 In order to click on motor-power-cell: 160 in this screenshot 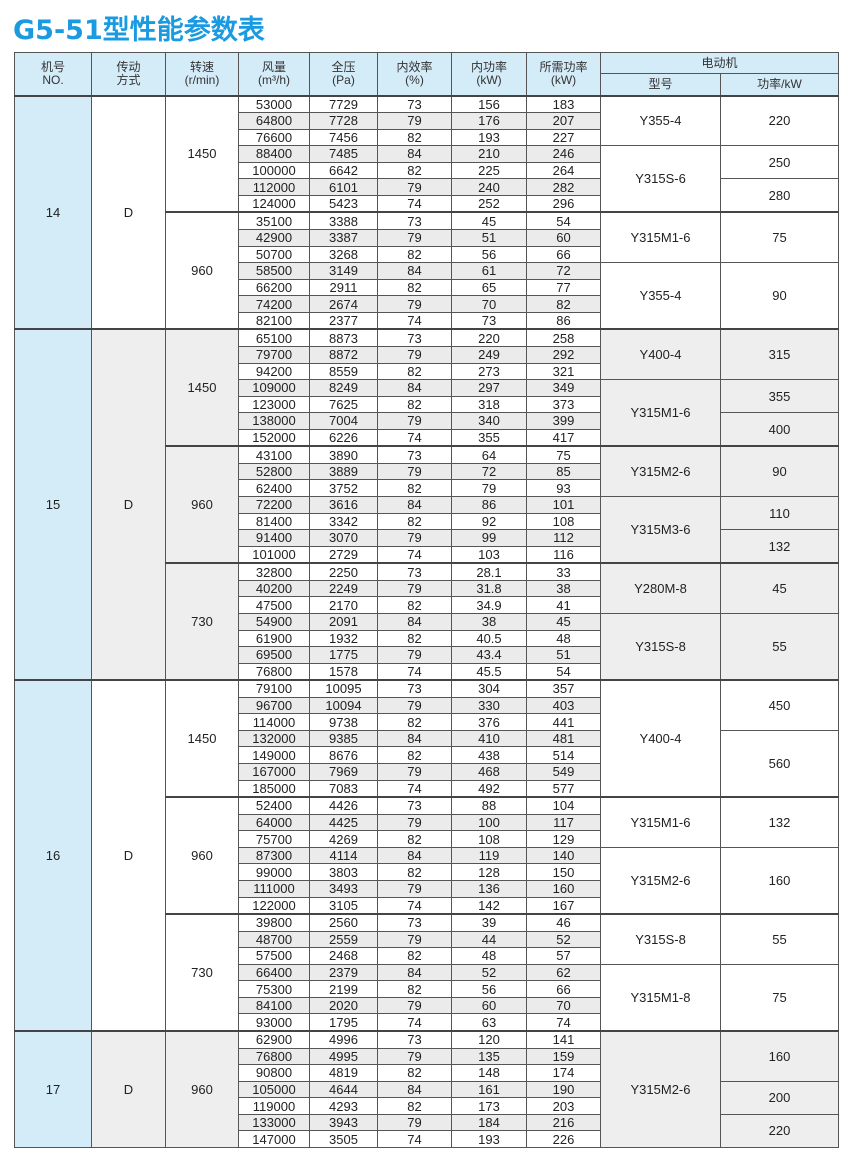, I will do `click(779, 880)`.